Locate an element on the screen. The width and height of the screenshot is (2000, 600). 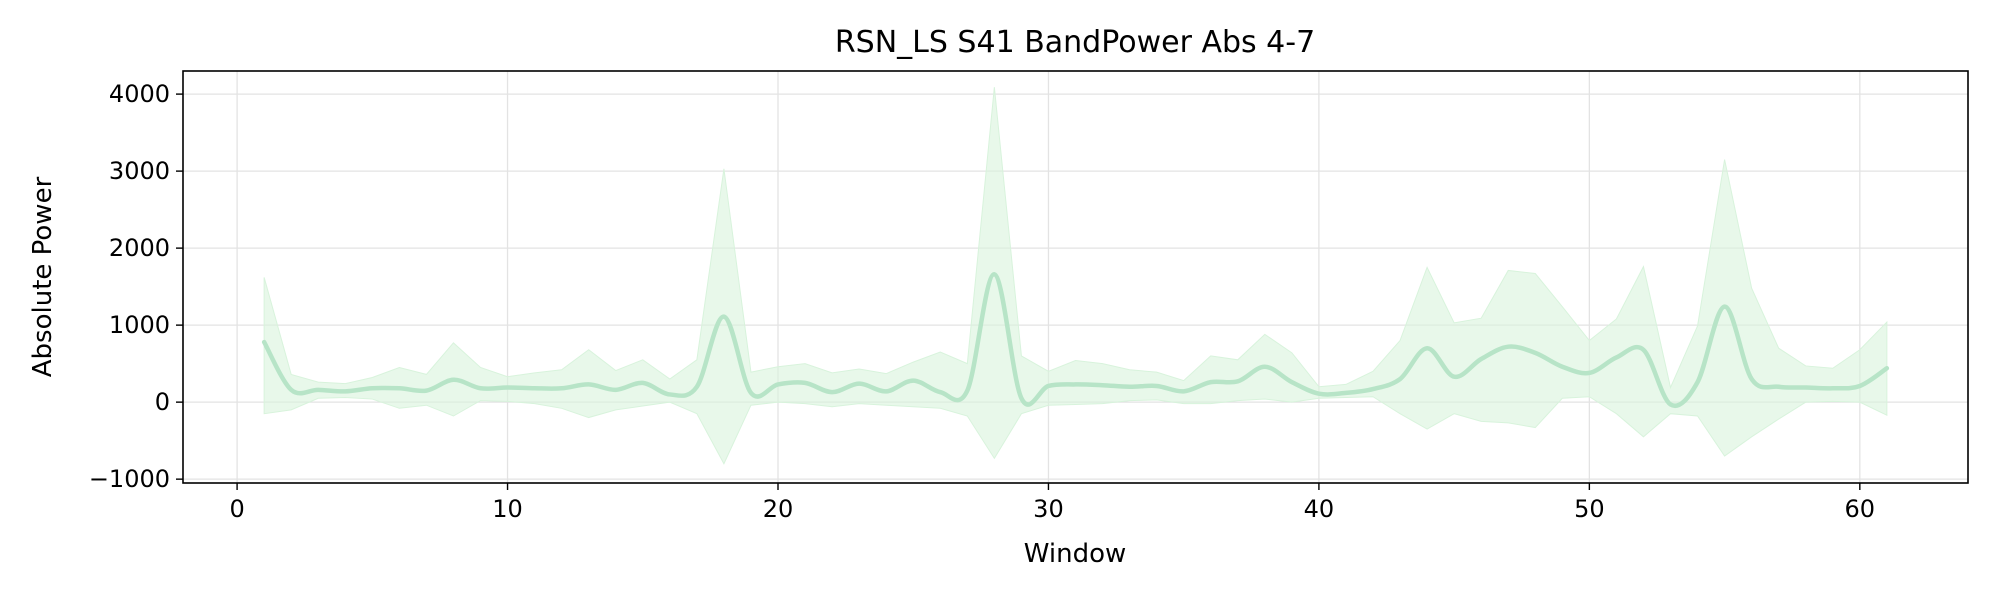
x-tick-label: 50 is located at coordinates (1589, 509).